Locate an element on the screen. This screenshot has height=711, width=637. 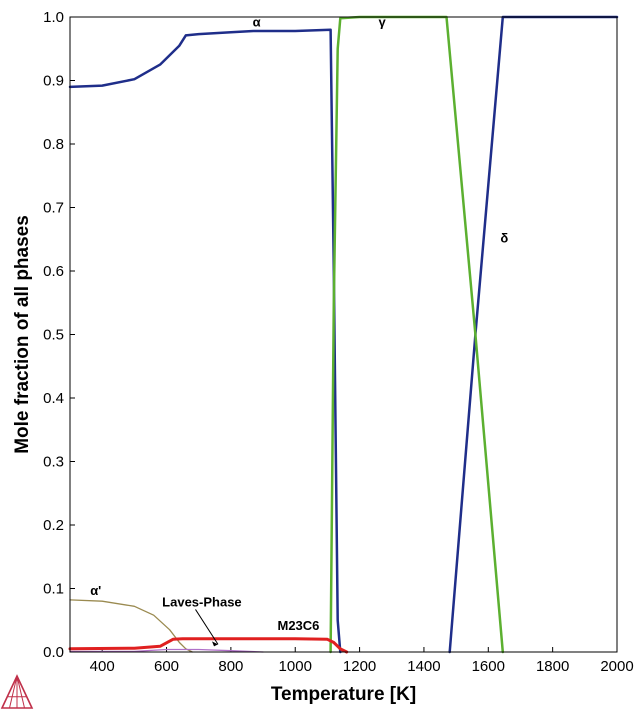
x-tick-label: 1600 is located at coordinates (488, 666).